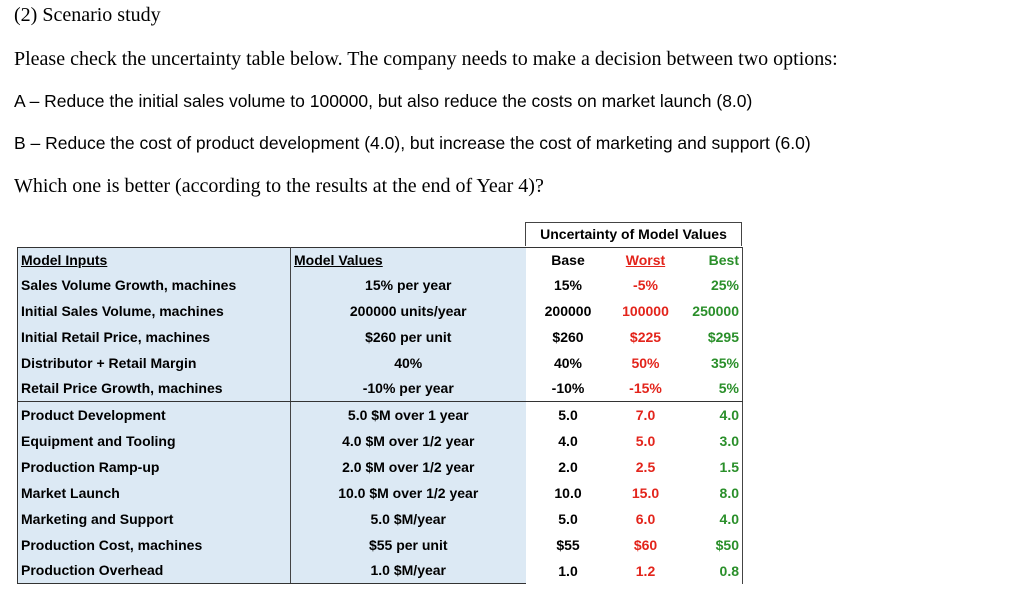  I want to click on column-header: Base, so click(568, 259).